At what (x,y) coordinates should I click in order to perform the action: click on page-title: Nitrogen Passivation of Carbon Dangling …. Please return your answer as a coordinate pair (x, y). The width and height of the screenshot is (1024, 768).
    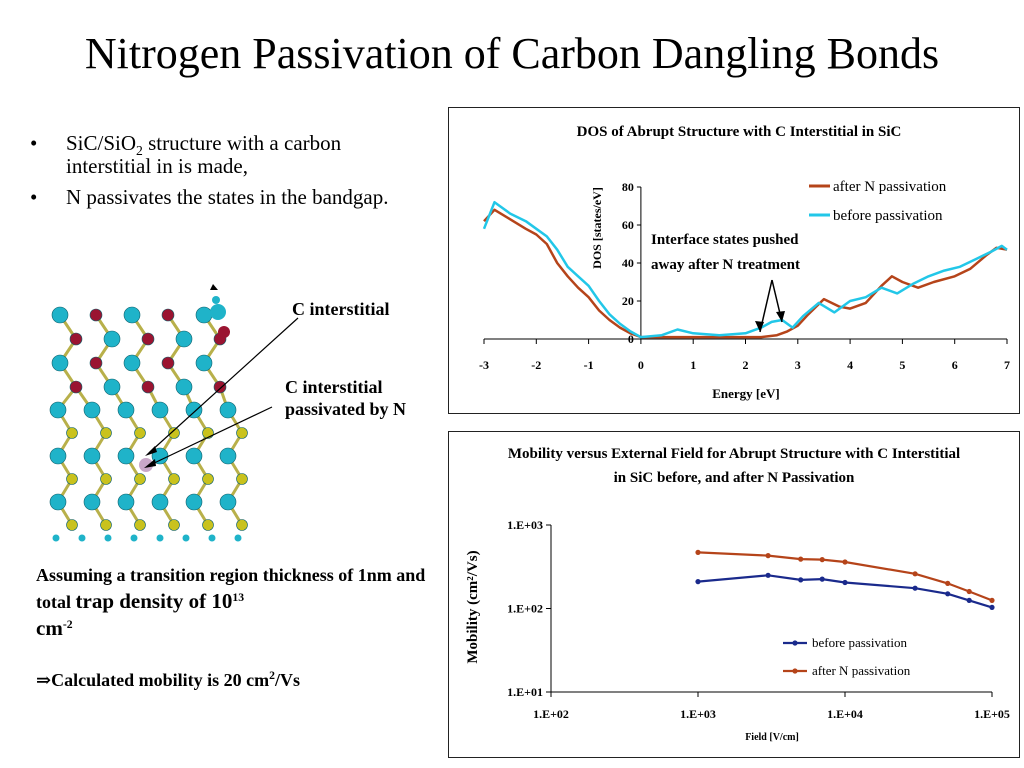
    Looking at the image, I should click on (512, 53).